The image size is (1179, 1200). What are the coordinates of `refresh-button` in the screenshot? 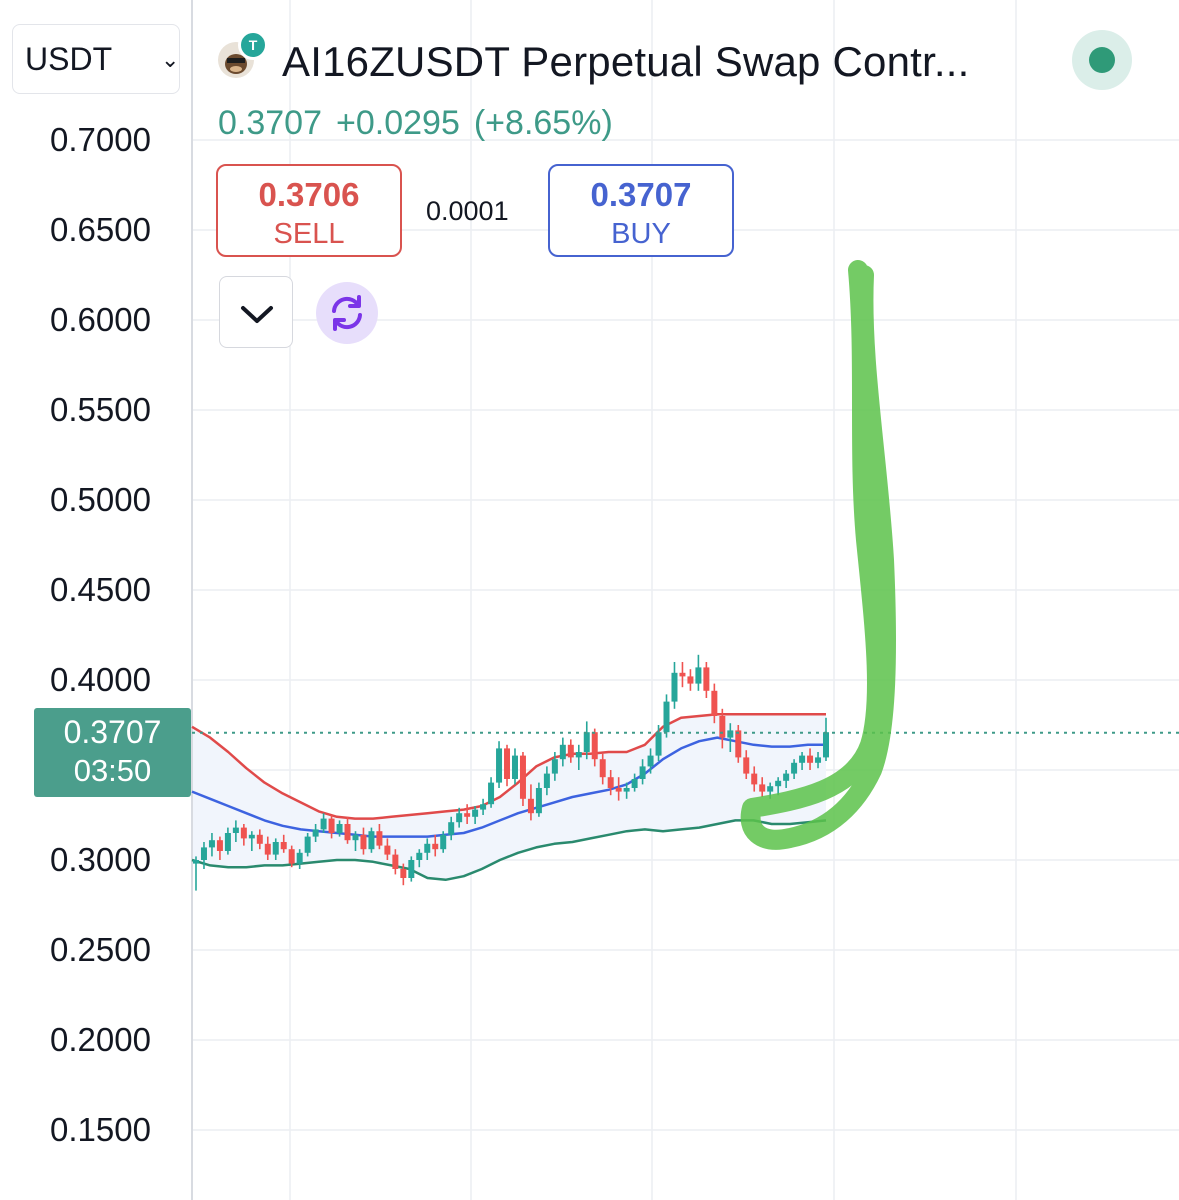 It's located at (347, 313).